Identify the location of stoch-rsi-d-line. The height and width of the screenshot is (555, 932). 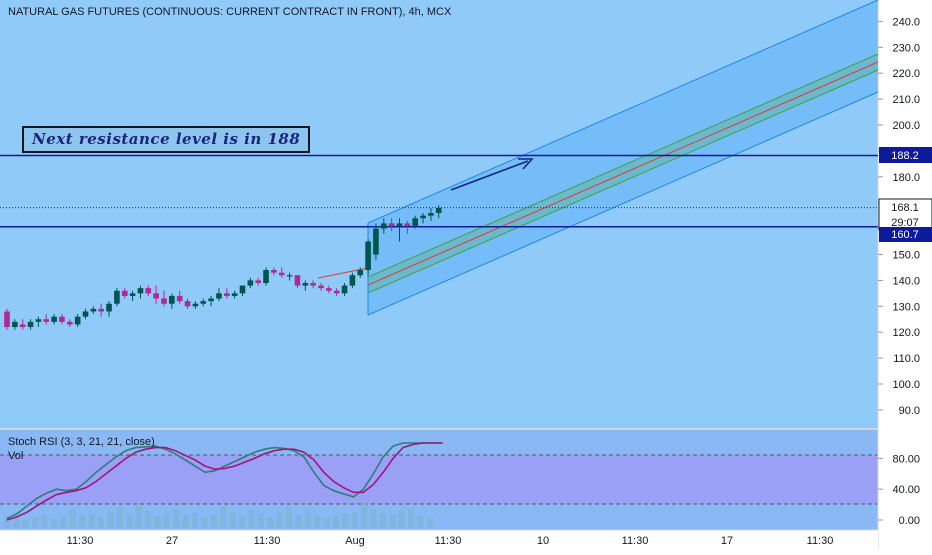
(224, 481).